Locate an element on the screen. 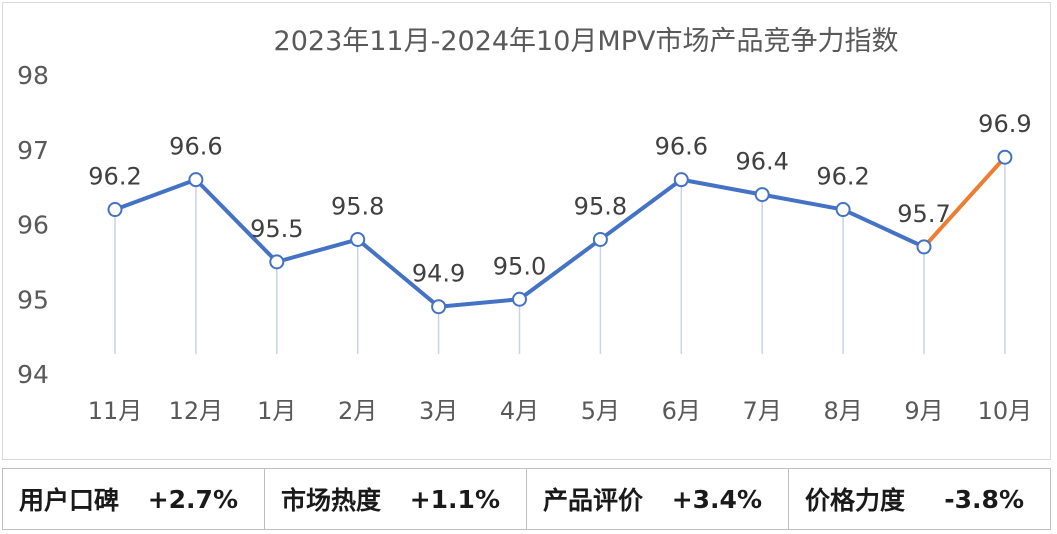 The image size is (1057, 534). metric-price-strength: 价格力度 -3.8% is located at coordinates (919, 499).